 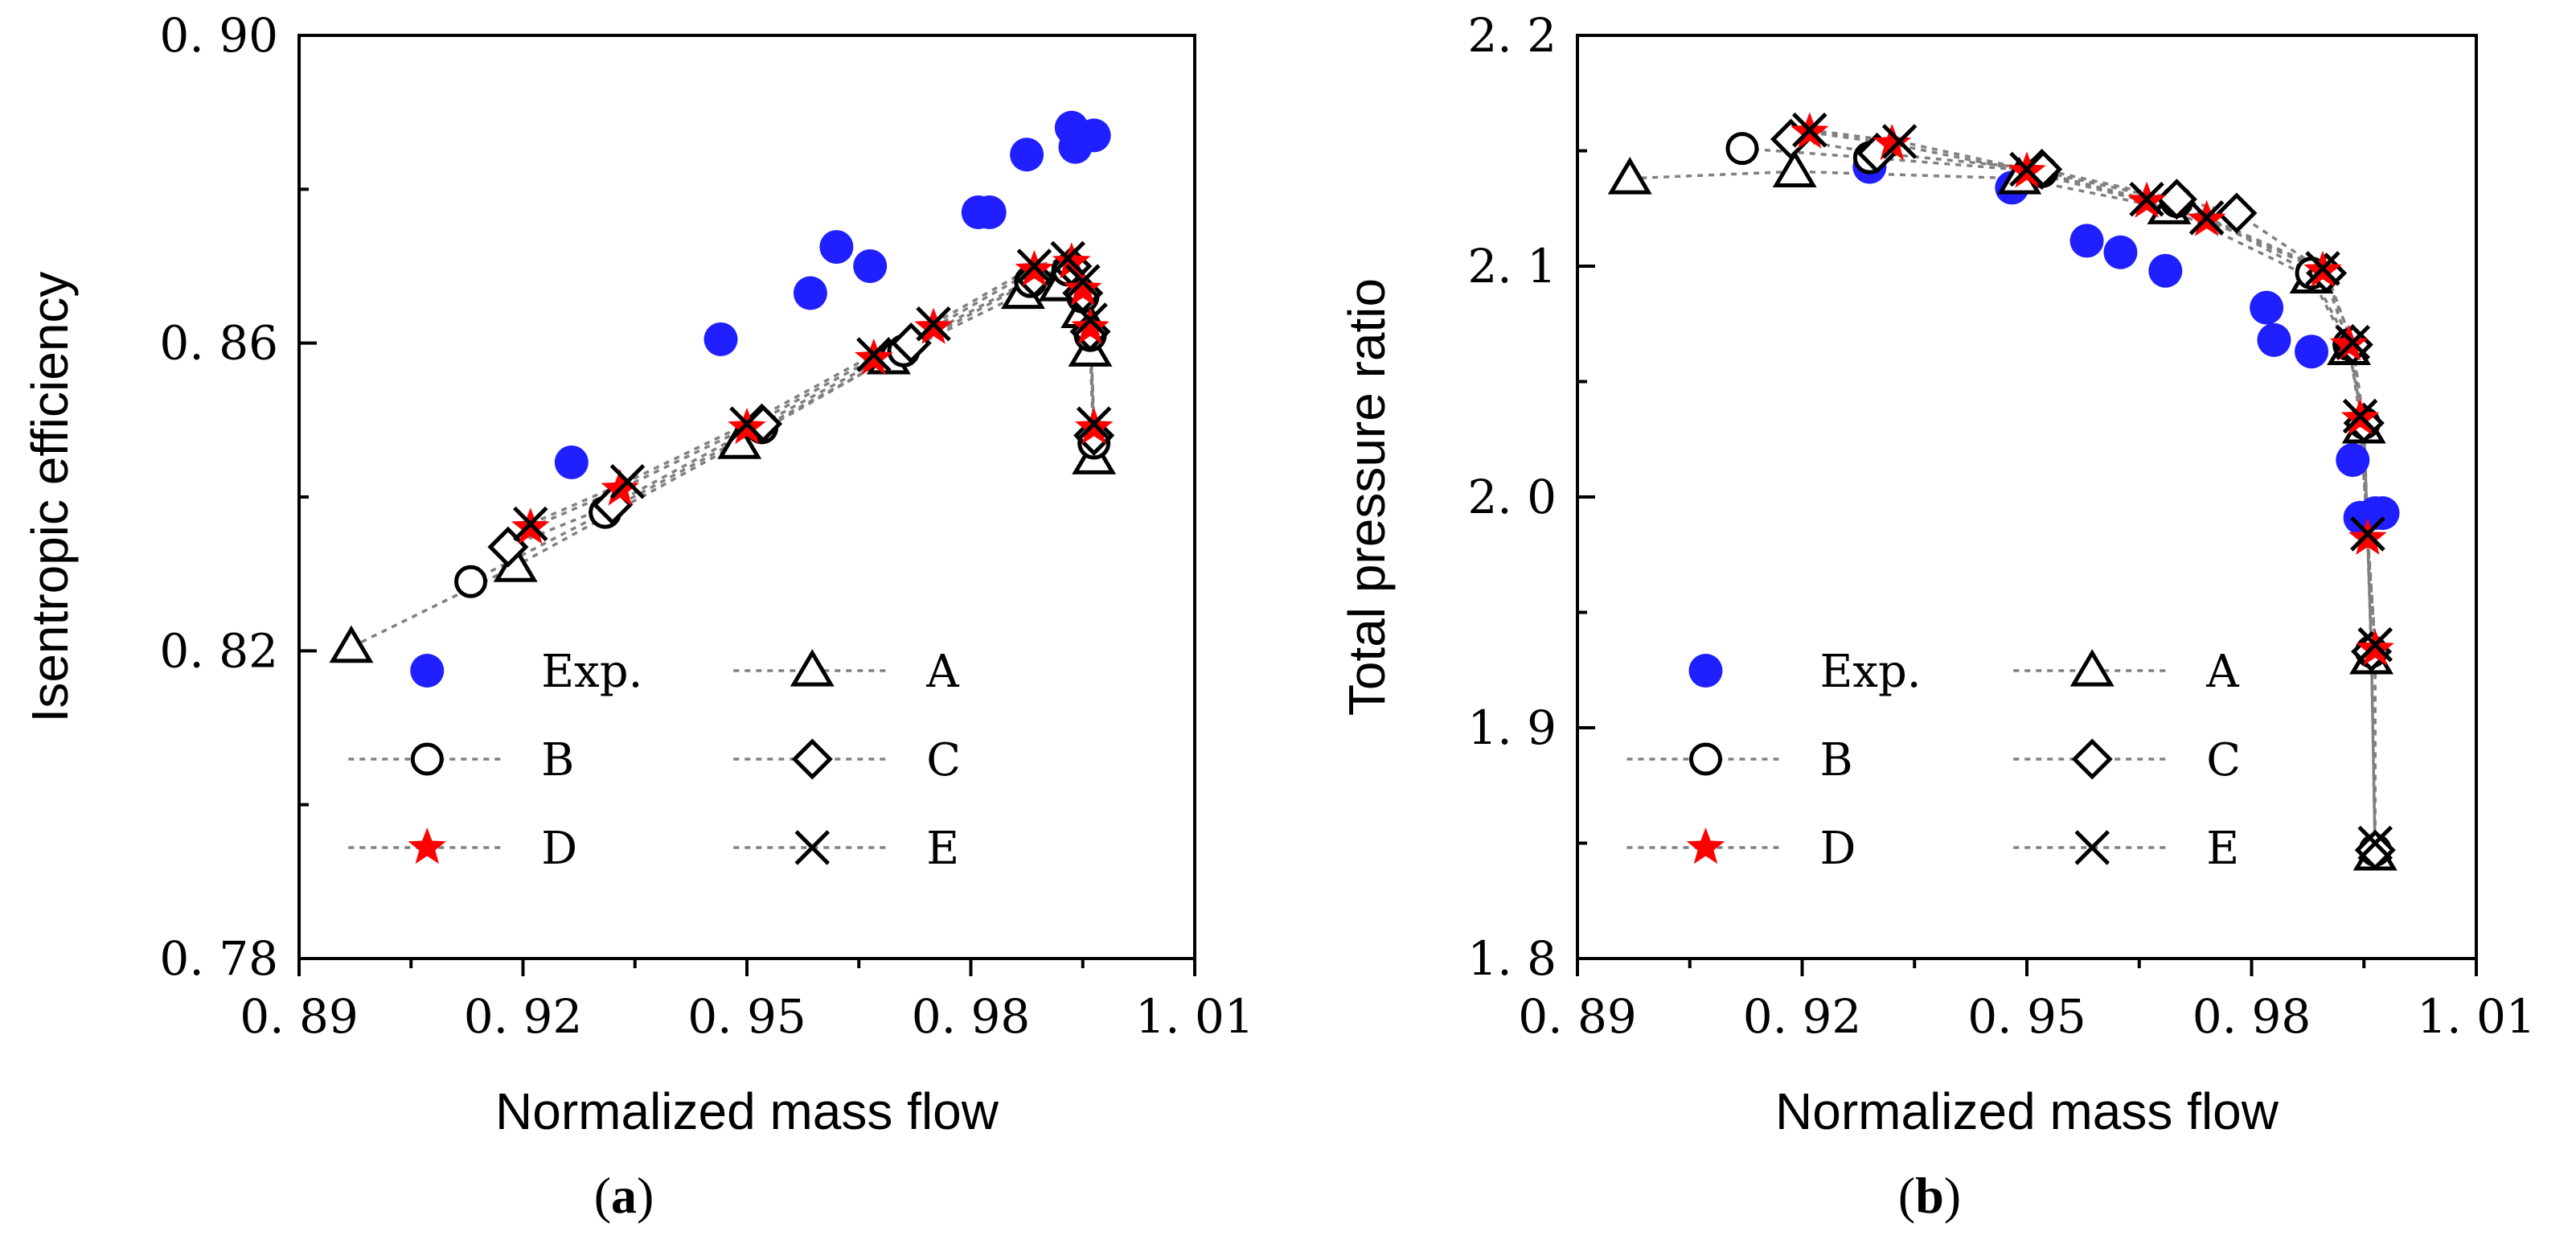 What do you see at coordinates (2251, 1017) in the screenshot?
I see `x-tick-label-b: 0. 98` at bounding box center [2251, 1017].